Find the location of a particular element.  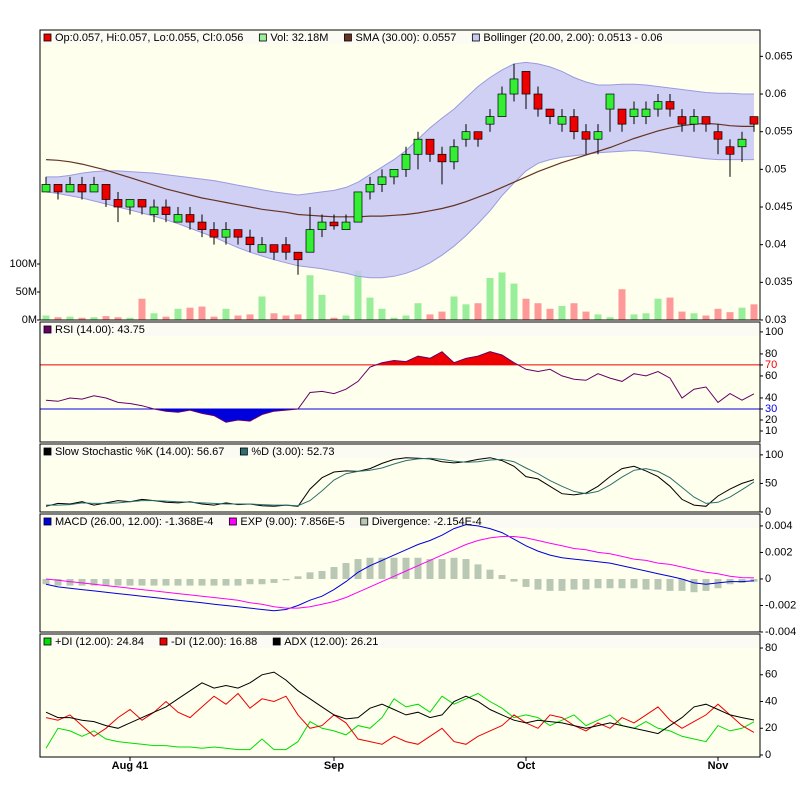

y-tick-label: 100 is located at coordinates (774, 332).